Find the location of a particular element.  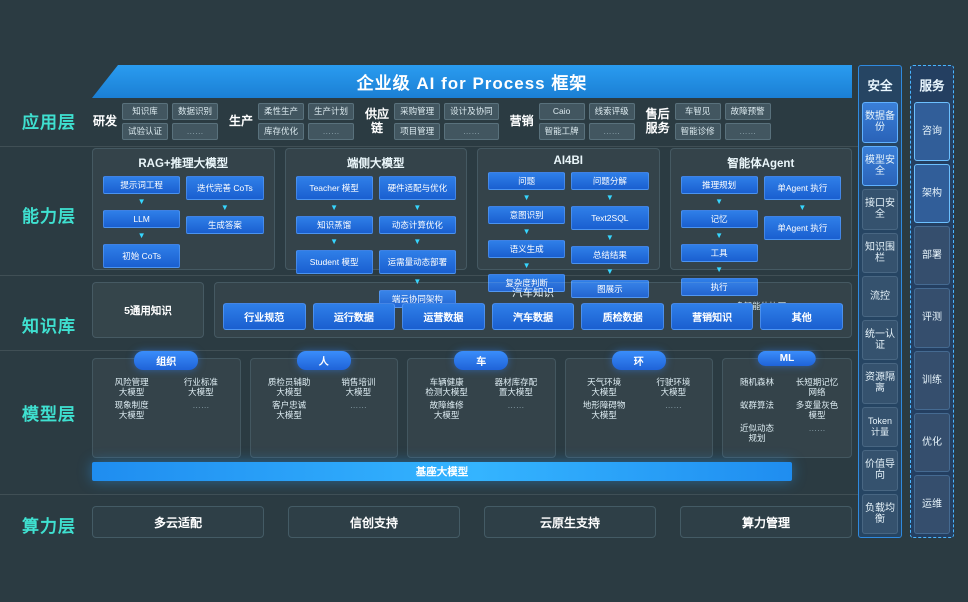

security-item: 模型安全 is located at coordinates (880, 165).